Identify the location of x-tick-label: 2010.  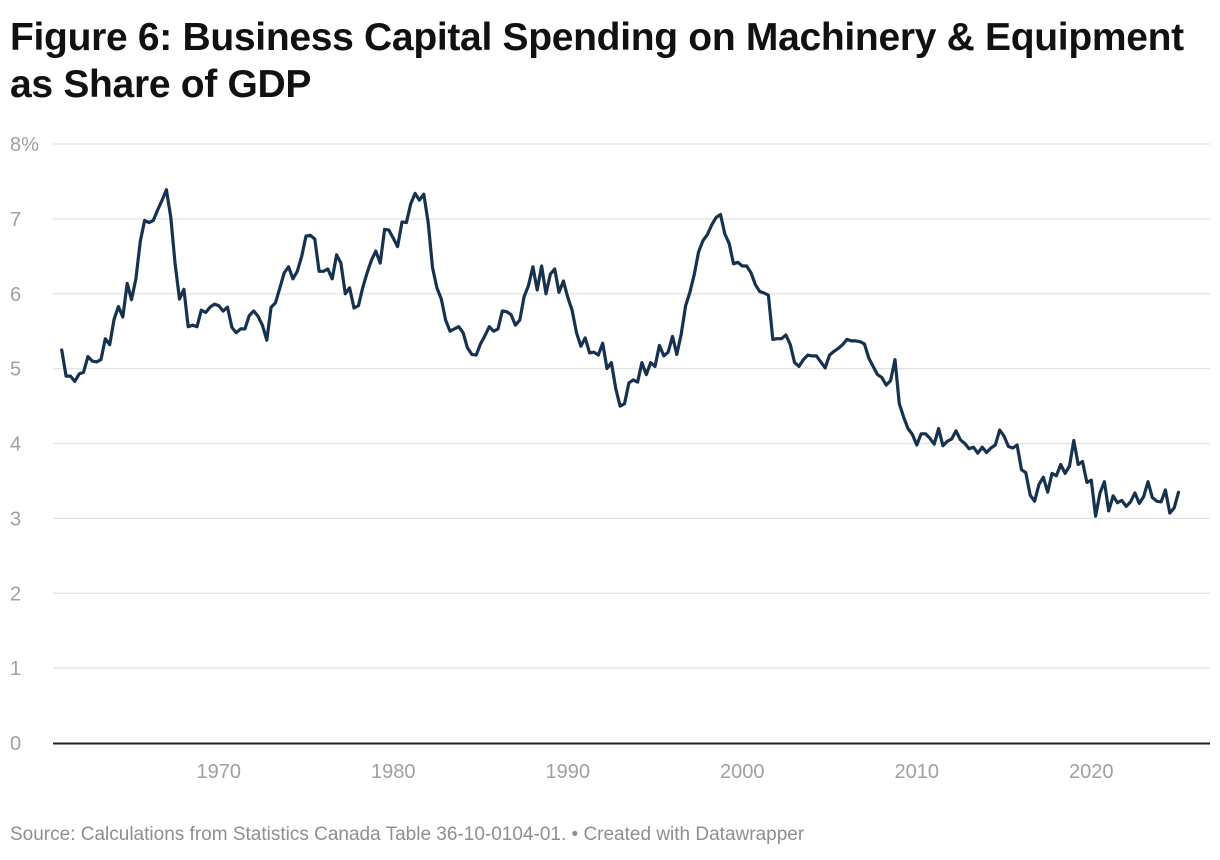
(917, 772).